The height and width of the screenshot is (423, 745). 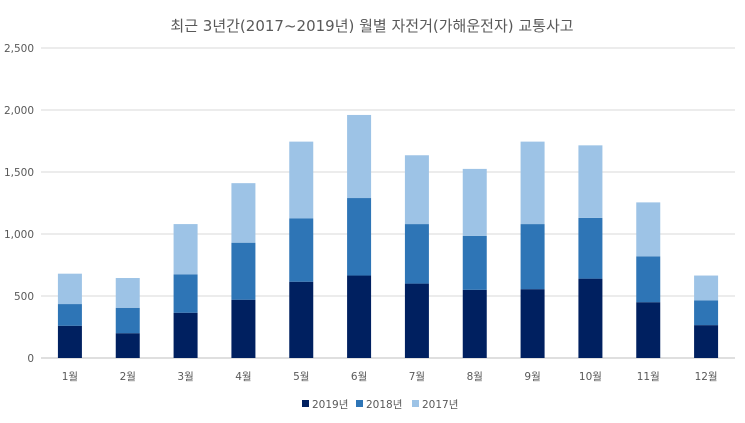 What do you see at coordinates (330, 405) in the screenshot?
I see `legend-label: 2019년` at bounding box center [330, 405].